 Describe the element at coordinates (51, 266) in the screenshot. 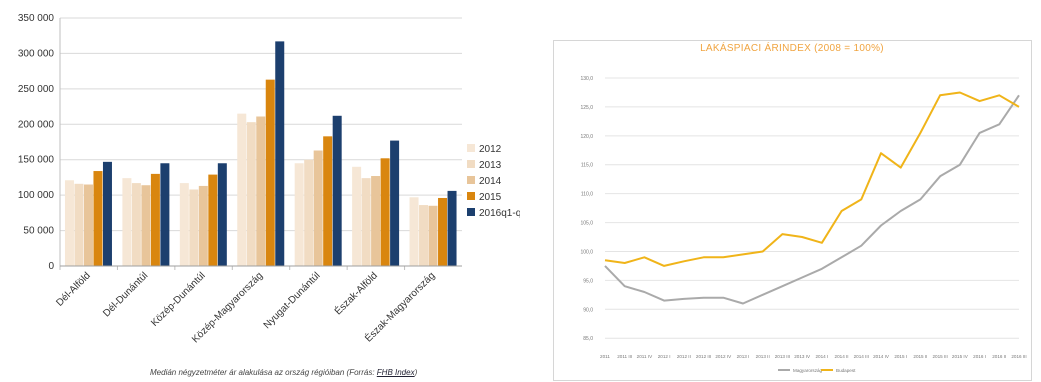

I see `y-tick-label: 0` at that location.